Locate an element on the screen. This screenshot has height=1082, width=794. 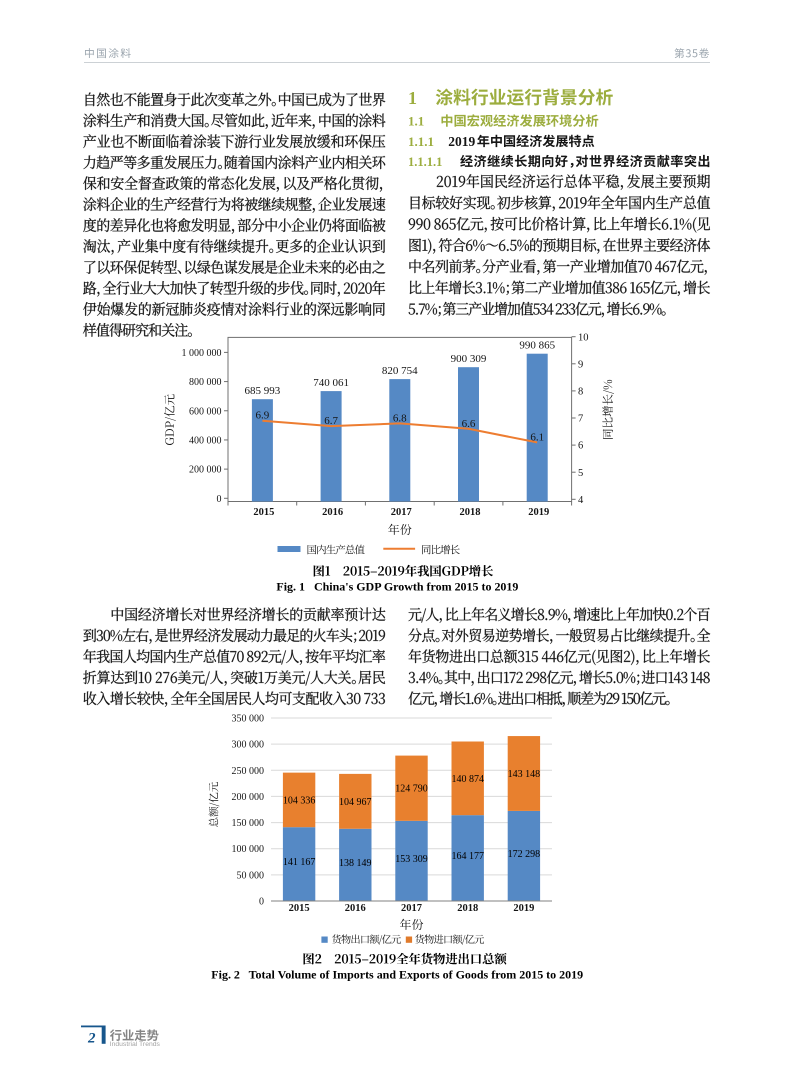
svg-text: 4 is located at coordinates (581, 500).